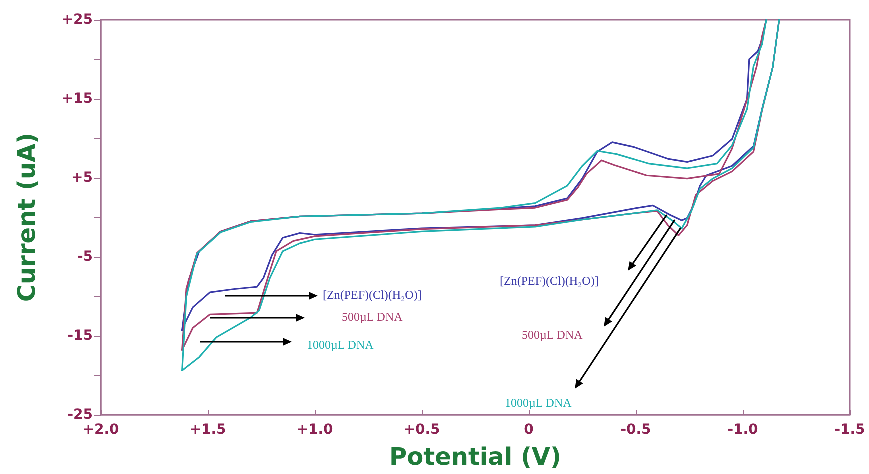 The width and height of the screenshot is (869, 474). Describe the element at coordinates (636, 430) in the screenshot. I see `x-tick-label: -0.5` at that location.